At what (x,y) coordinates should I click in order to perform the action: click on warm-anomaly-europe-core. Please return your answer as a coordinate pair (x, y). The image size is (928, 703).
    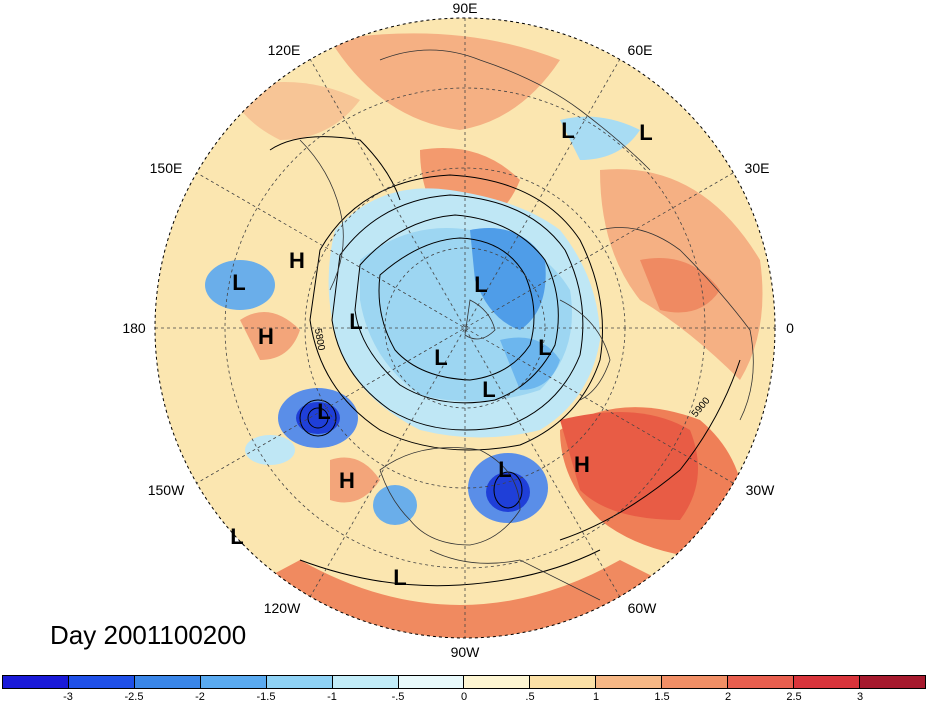
    Looking at the image, I should click on (680, 285).